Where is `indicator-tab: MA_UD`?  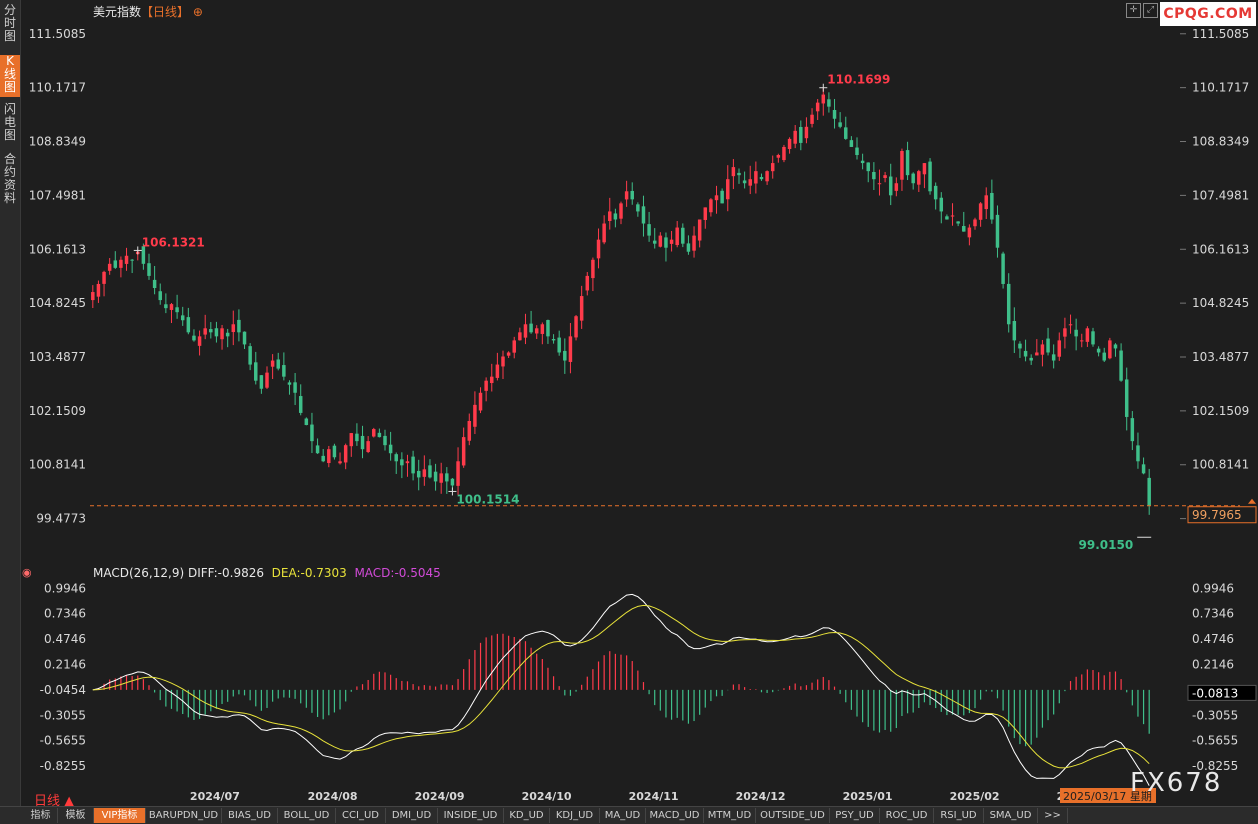
indicator-tab: MA_UD is located at coordinates (623, 815).